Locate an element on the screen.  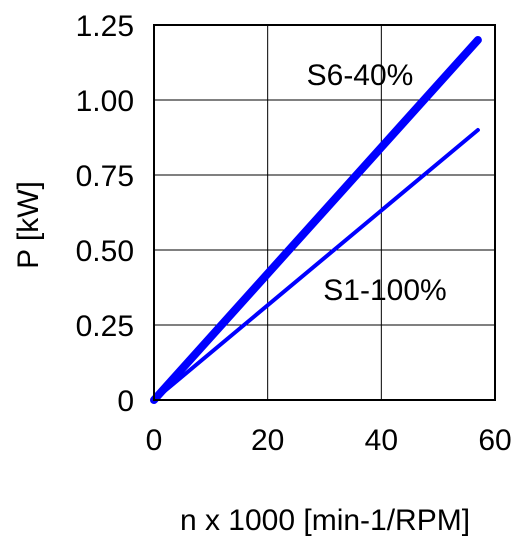
x-tick-label: 20 is located at coordinates (267, 440).